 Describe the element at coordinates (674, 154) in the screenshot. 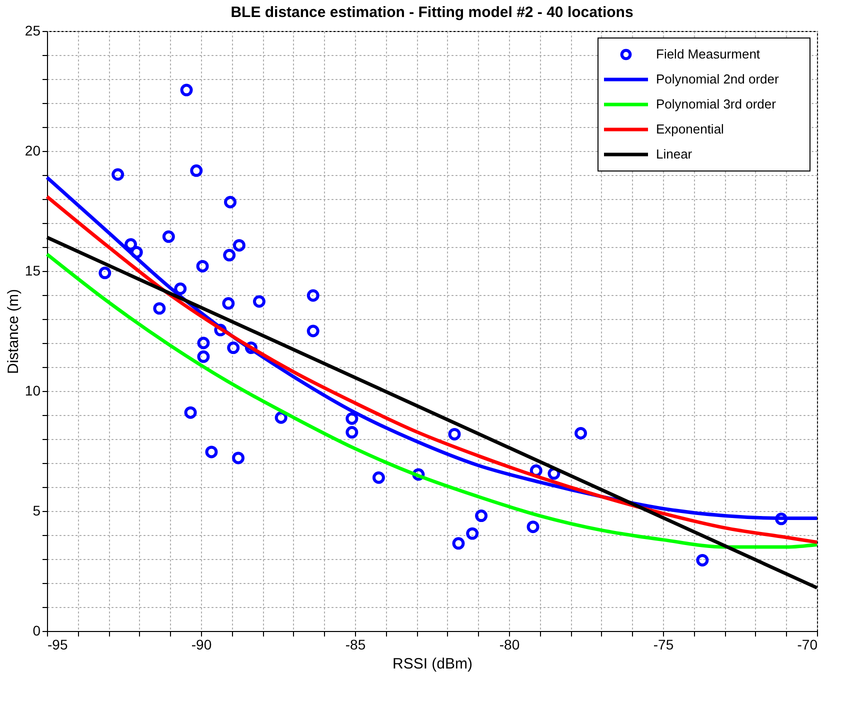

I see `legend-label: Linear` at that location.